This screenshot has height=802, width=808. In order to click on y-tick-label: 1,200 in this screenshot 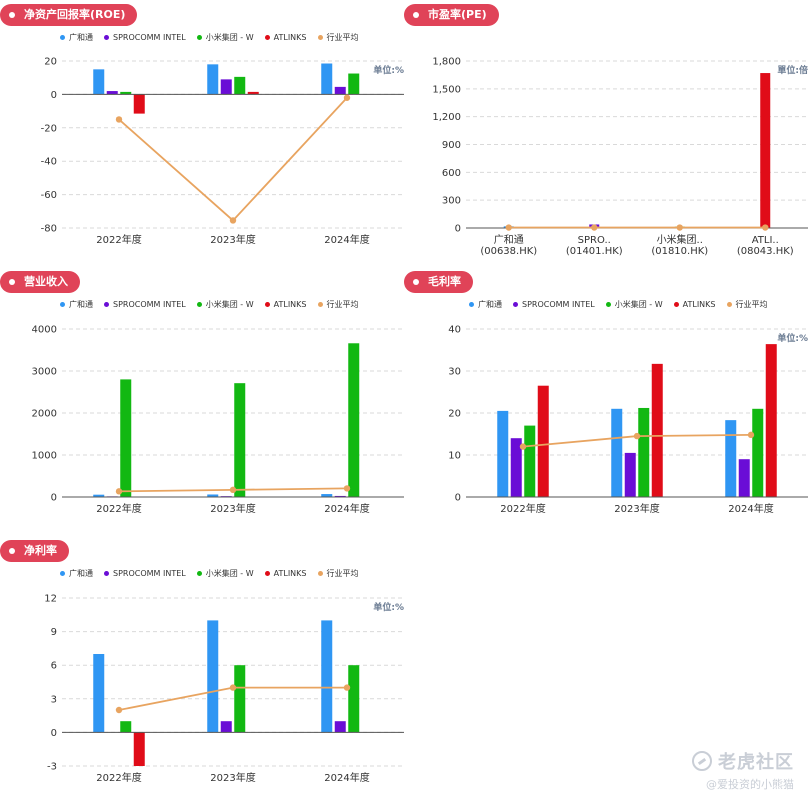, I will do `click(446, 117)`.